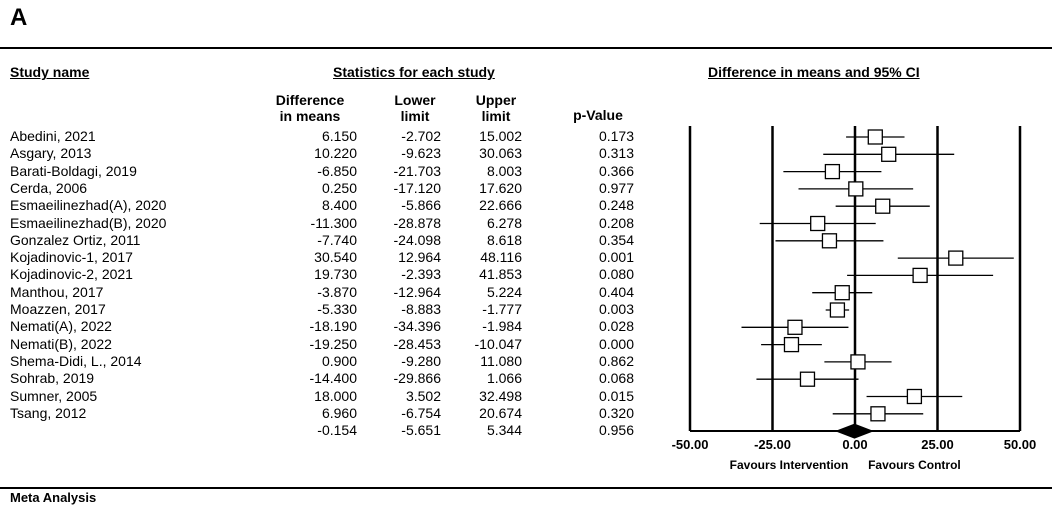 Image resolution: width=1052 pixels, height=507 pixels. Describe the element at coordinates (337, 430) in the screenshot. I see `diff-cell: -0.154` at that location.